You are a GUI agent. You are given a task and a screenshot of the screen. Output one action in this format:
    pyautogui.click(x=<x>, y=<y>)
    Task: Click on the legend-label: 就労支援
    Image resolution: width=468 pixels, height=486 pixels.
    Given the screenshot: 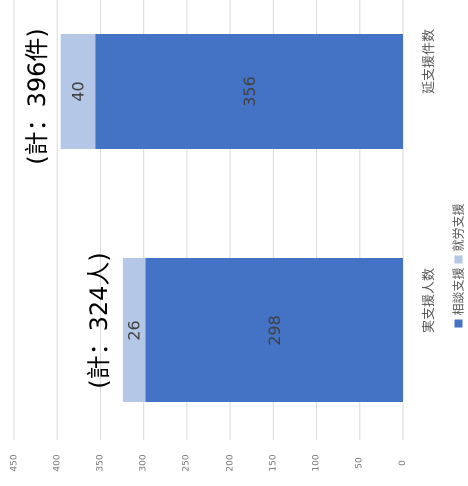 What is the action you would take?
    pyautogui.click(x=458, y=227)
    